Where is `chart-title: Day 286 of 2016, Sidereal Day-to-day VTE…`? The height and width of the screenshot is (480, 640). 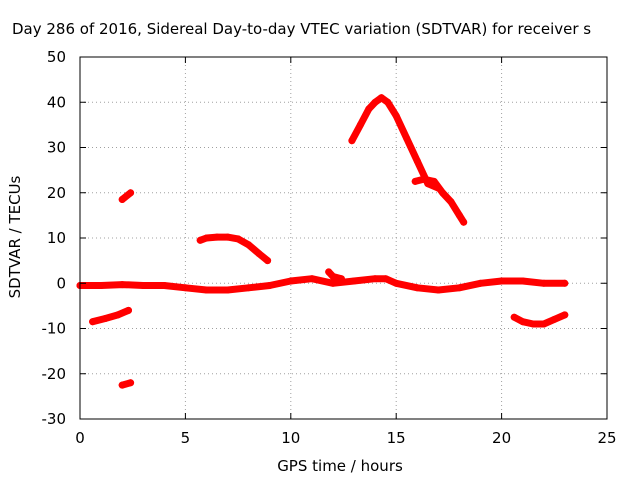
chart-title: Day 286 of 2016, Sidereal Day-to-day VTE… is located at coordinates (301, 29).